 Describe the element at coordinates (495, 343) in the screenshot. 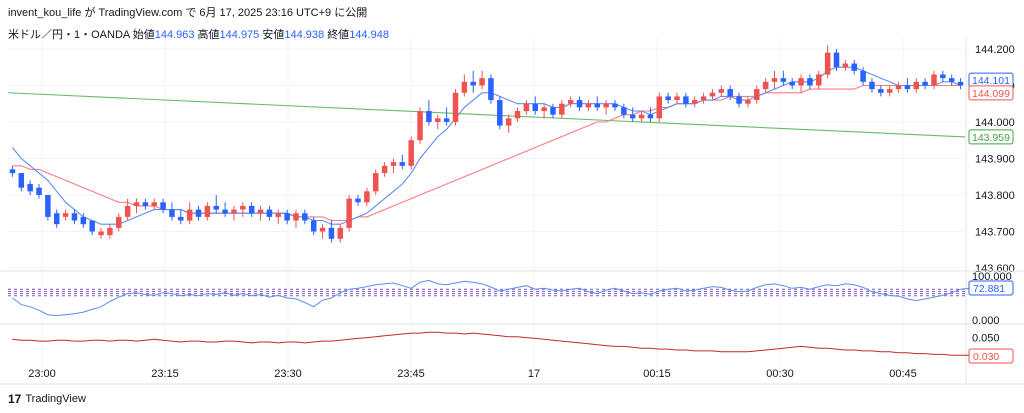

I see `oscillator-line` at that location.